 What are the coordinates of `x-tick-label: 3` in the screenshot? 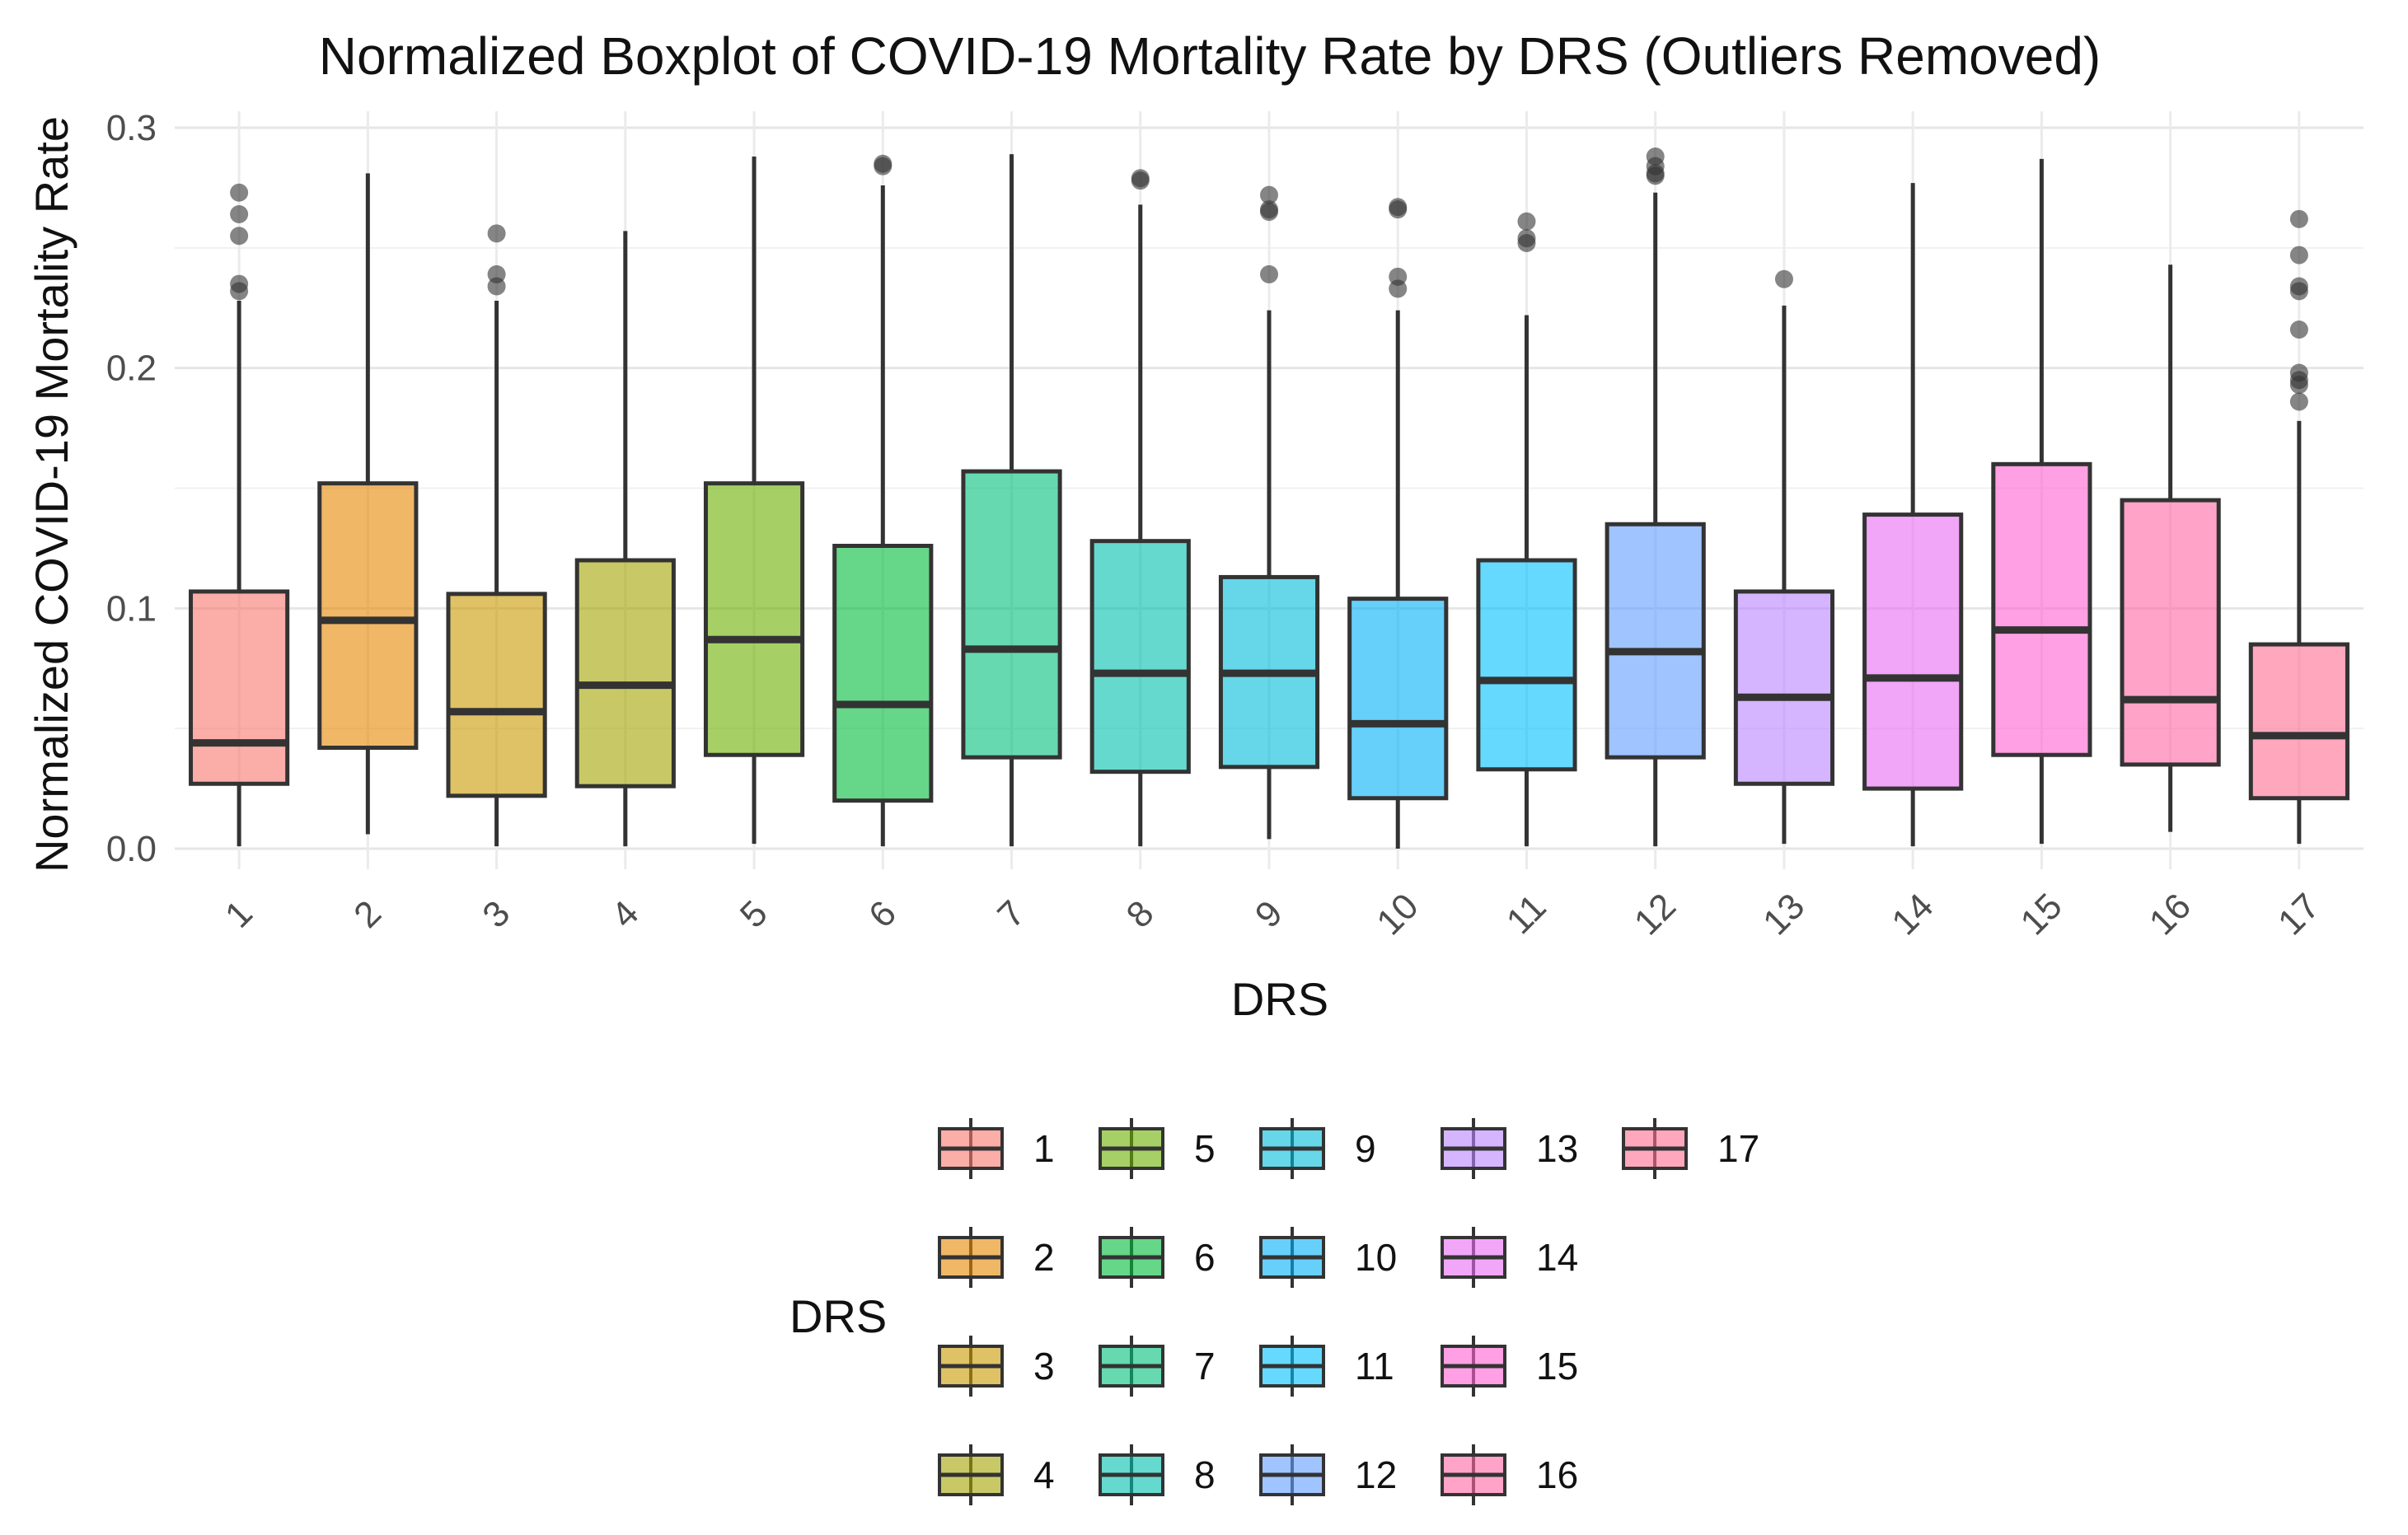 It's located at (497, 914).